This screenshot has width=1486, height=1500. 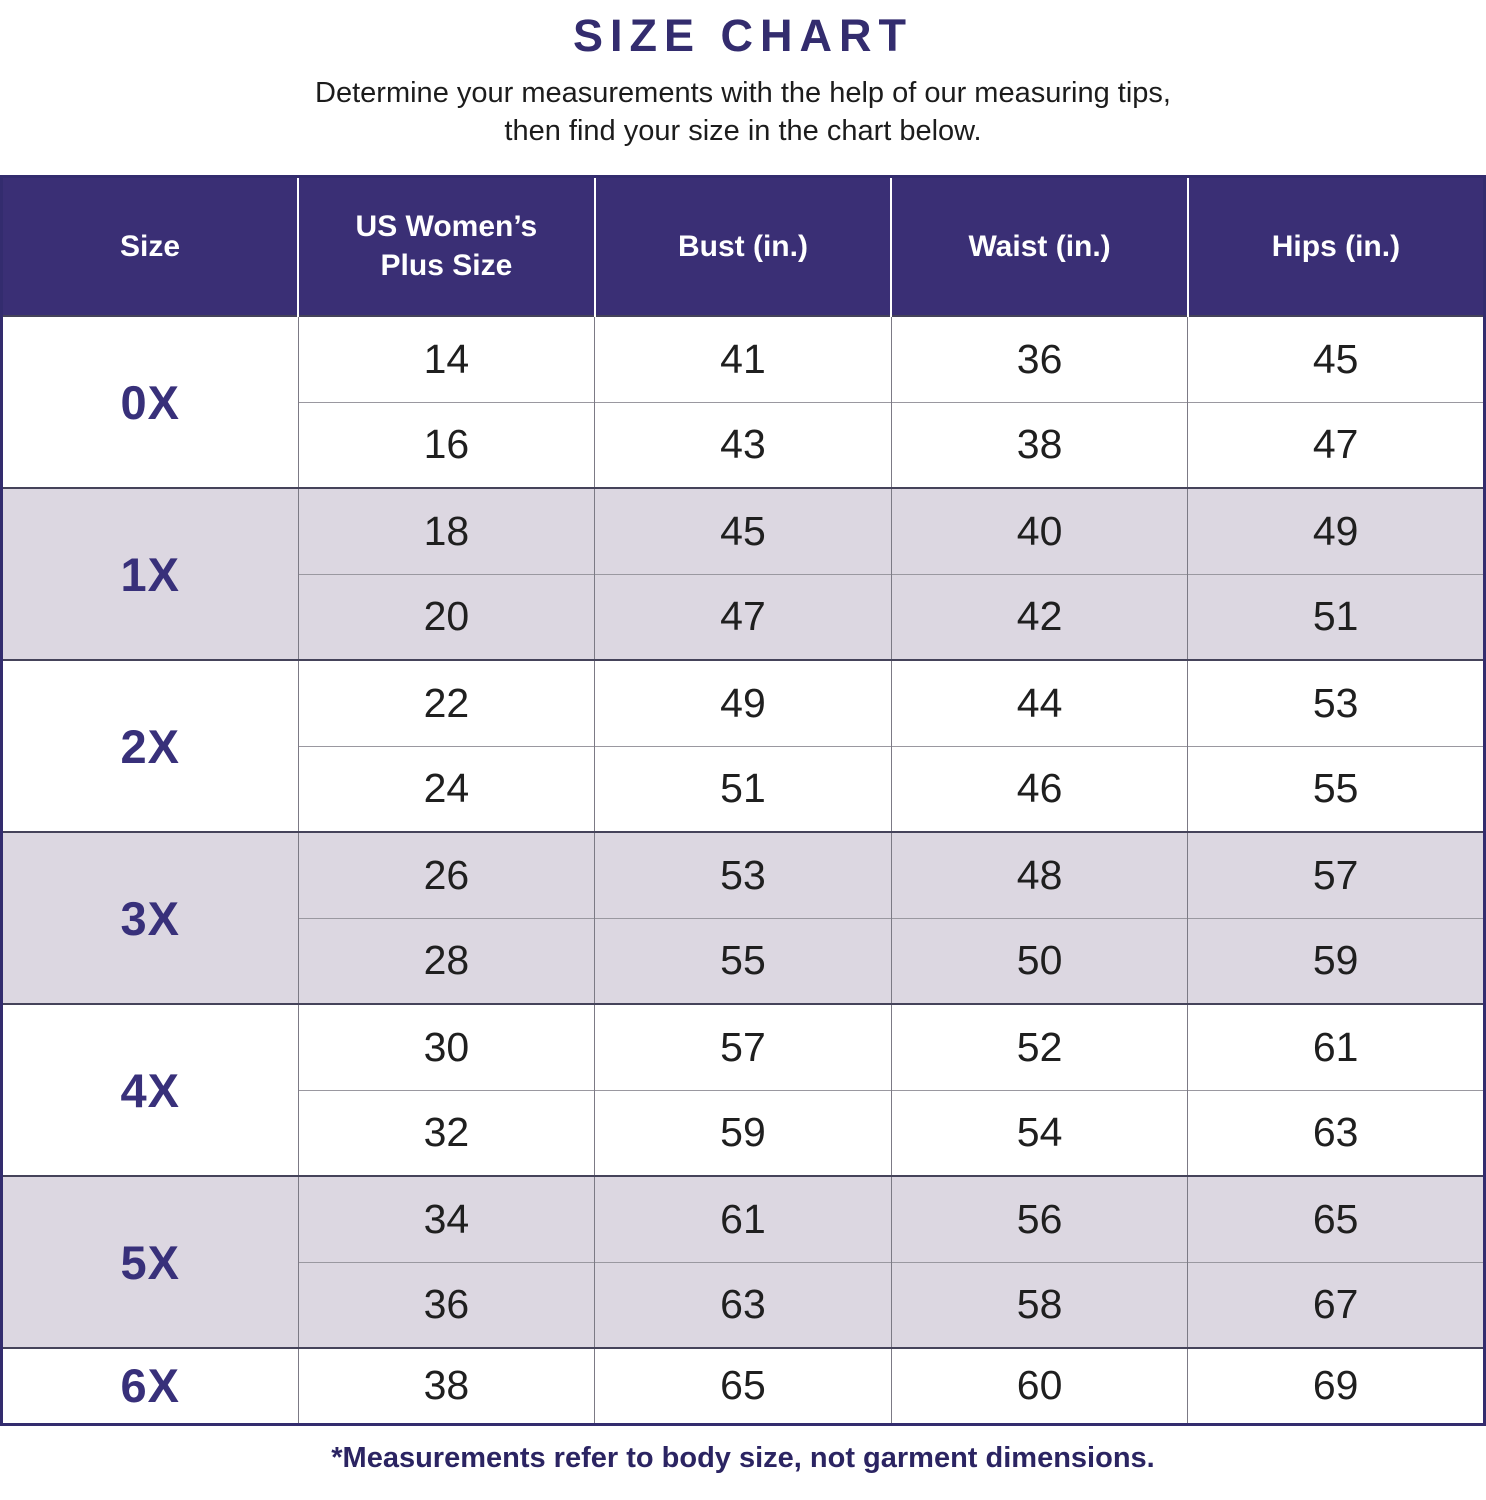 What do you see at coordinates (1336, 1386) in the screenshot?
I see `measurement-value-cell: 69` at bounding box center [1336, 1386].